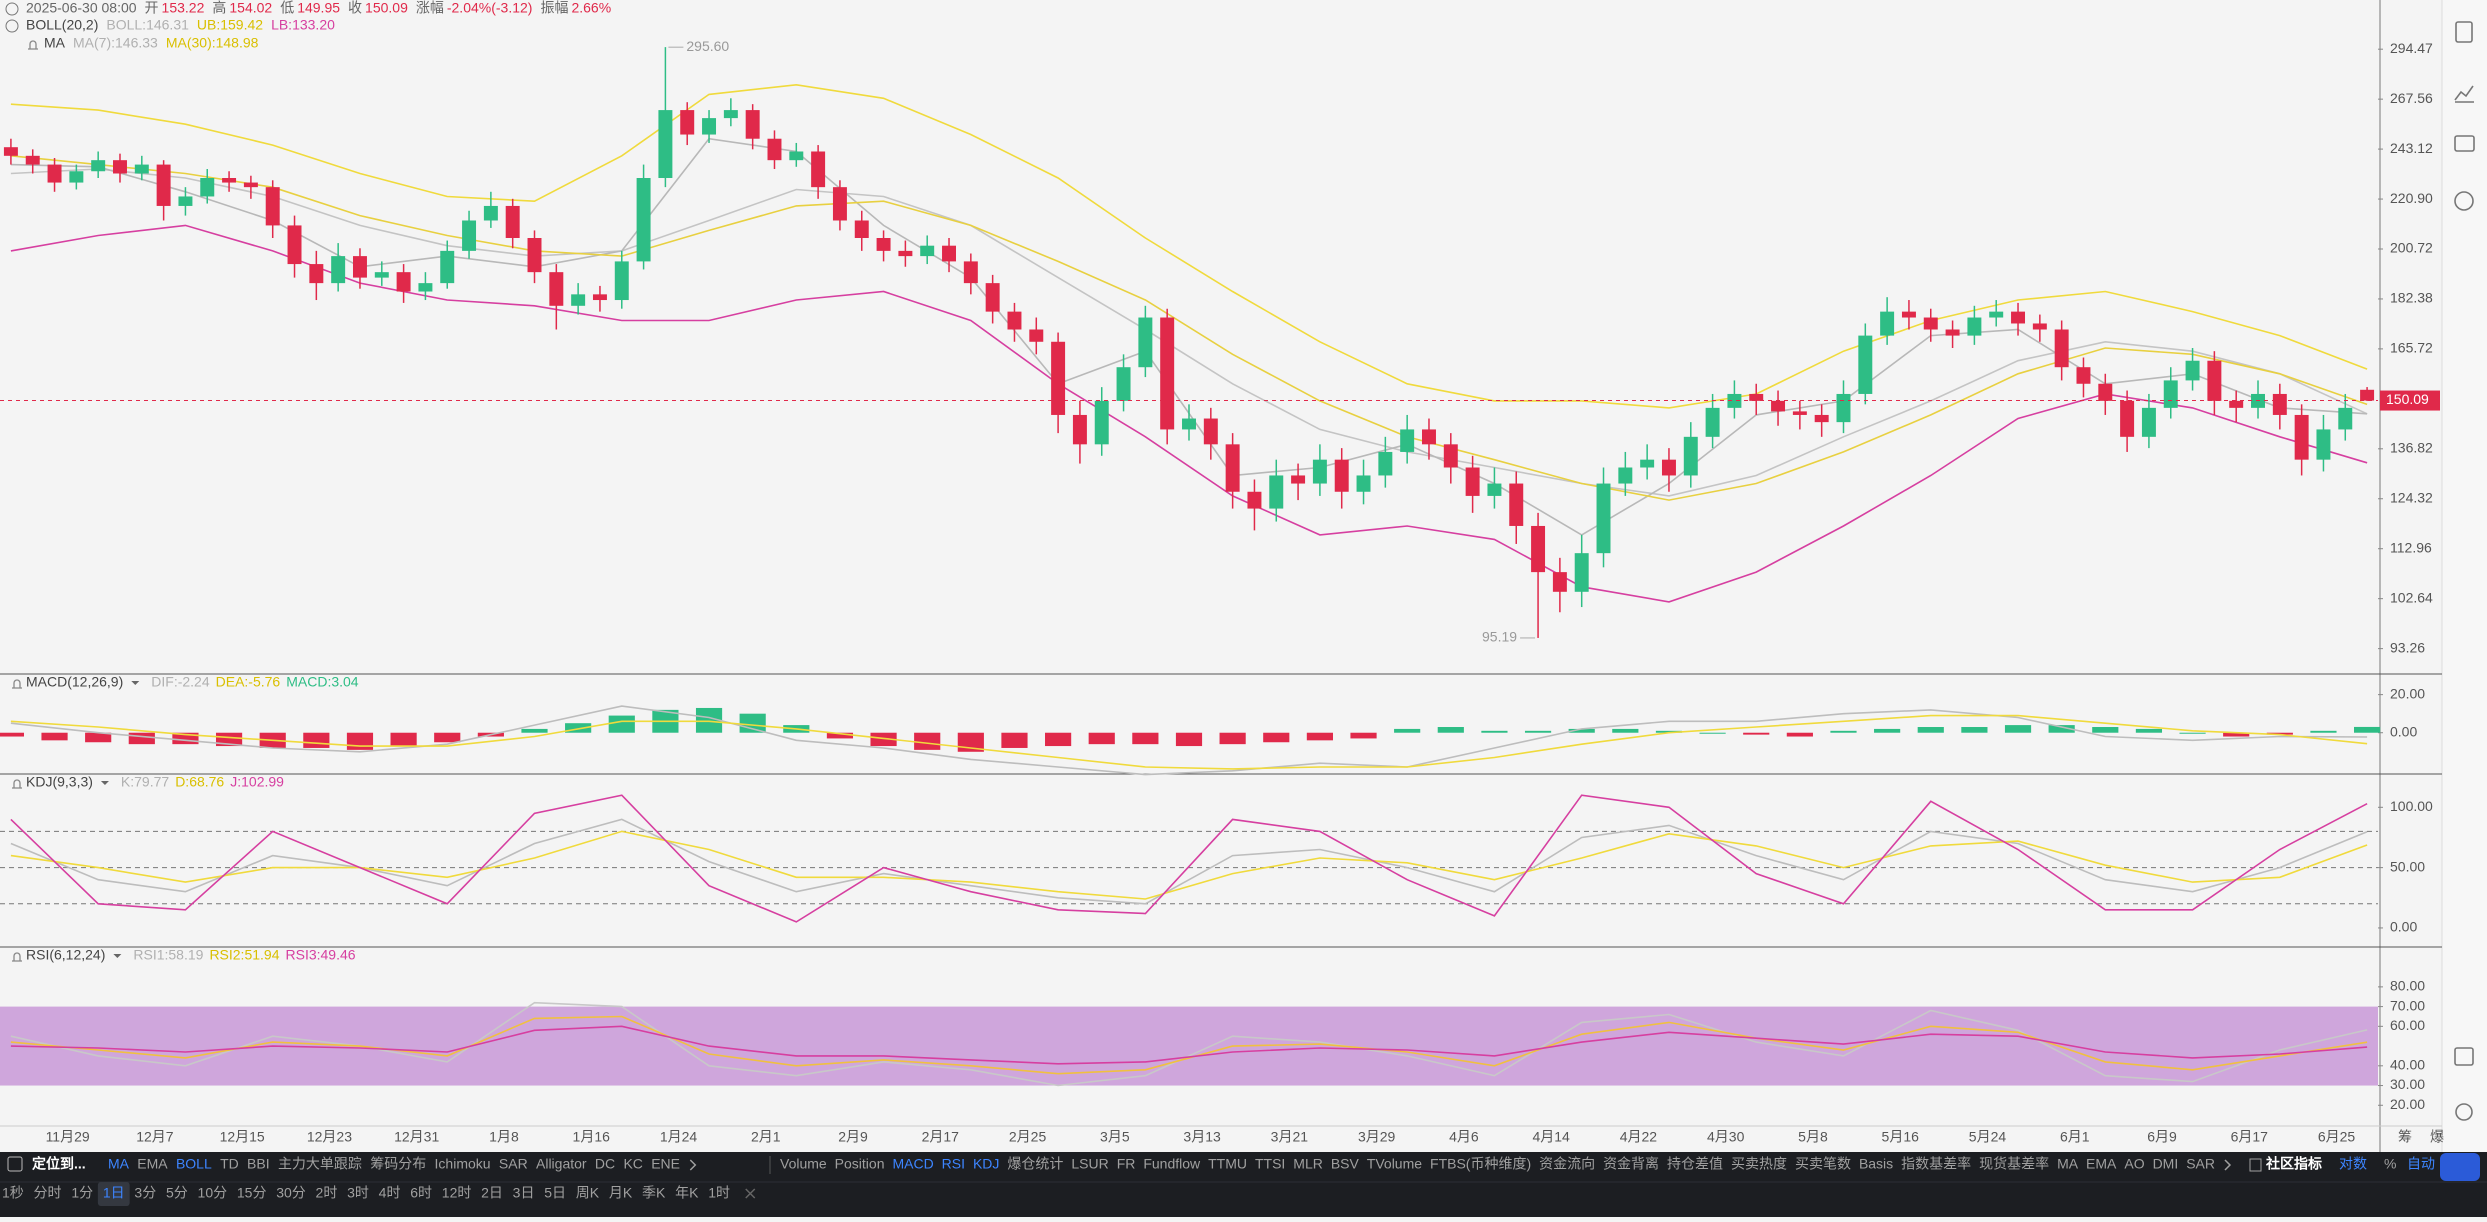  I want to click on axis-corner-label: 爆, so click(2437, 1137).